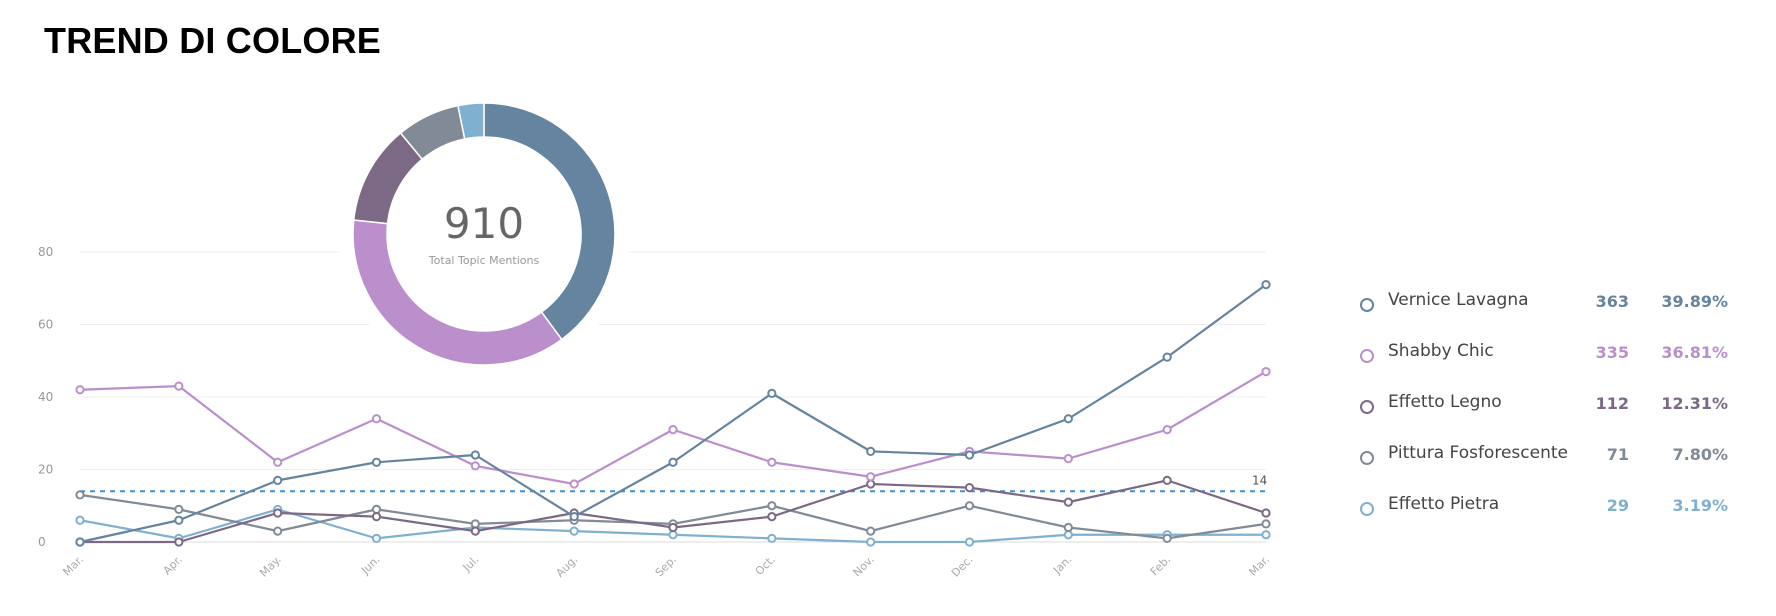 The height and width of the screenshot is (616, 1776). I want to click on legend-percent: 36.81%, so click(1694, 352).